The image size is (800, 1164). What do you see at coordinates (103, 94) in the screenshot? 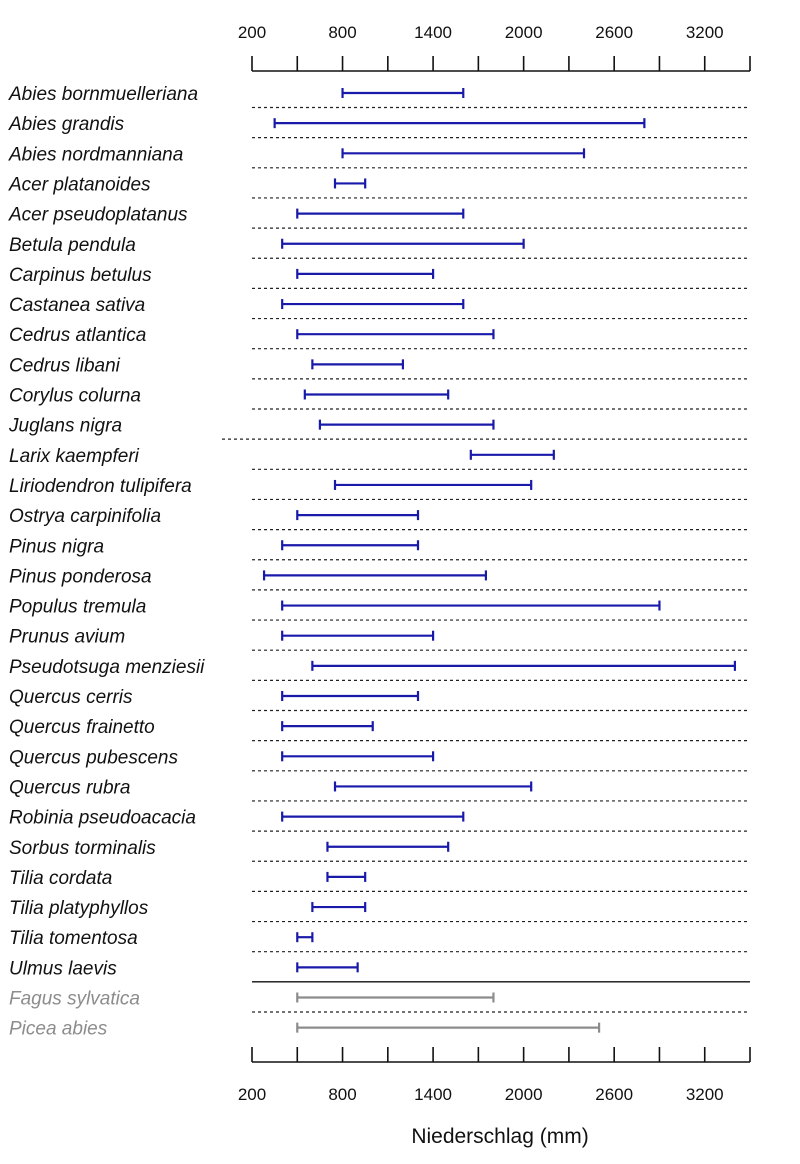
I see `species-label: Abies bornmuelleriana` at bounding box center [103, 94].